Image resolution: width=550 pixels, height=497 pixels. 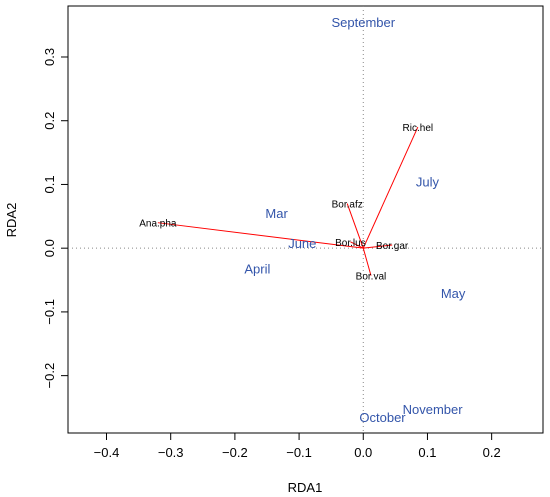 I want to click on species-label: Bor.lus, so click(x=350, y=243).